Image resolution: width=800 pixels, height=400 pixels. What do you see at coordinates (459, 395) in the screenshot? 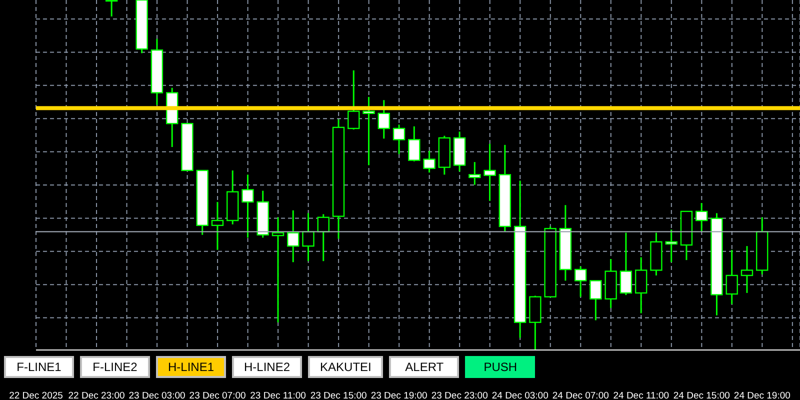
I see `x-tick-label: 23 Dec 23:00` at bounding box center [459, 395].